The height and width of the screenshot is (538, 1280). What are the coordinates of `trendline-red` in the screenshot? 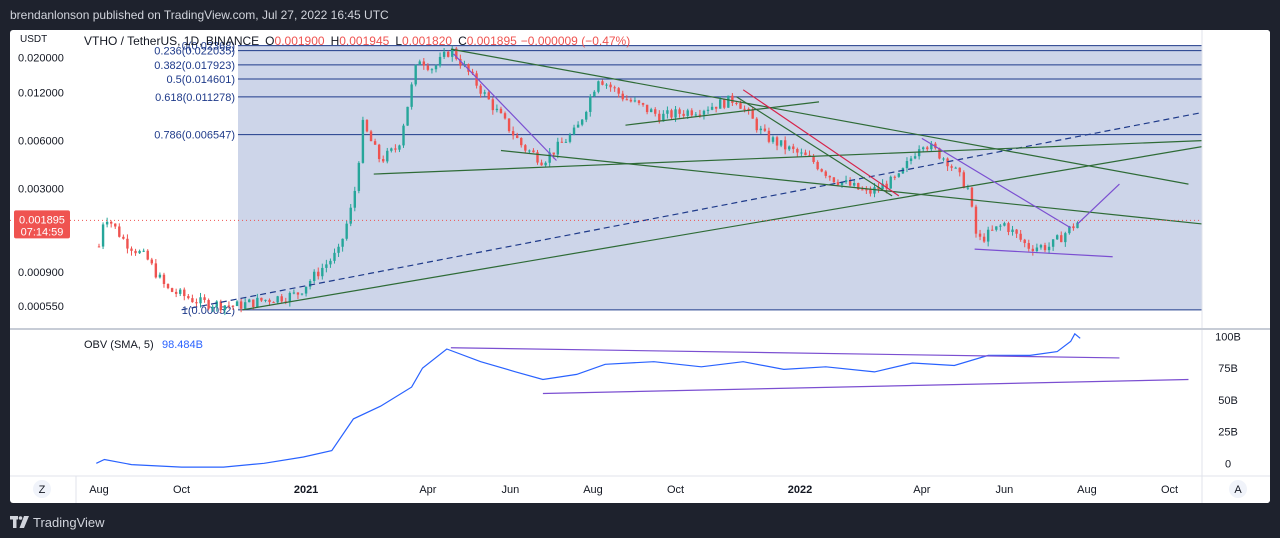 It's located at (821, 143).